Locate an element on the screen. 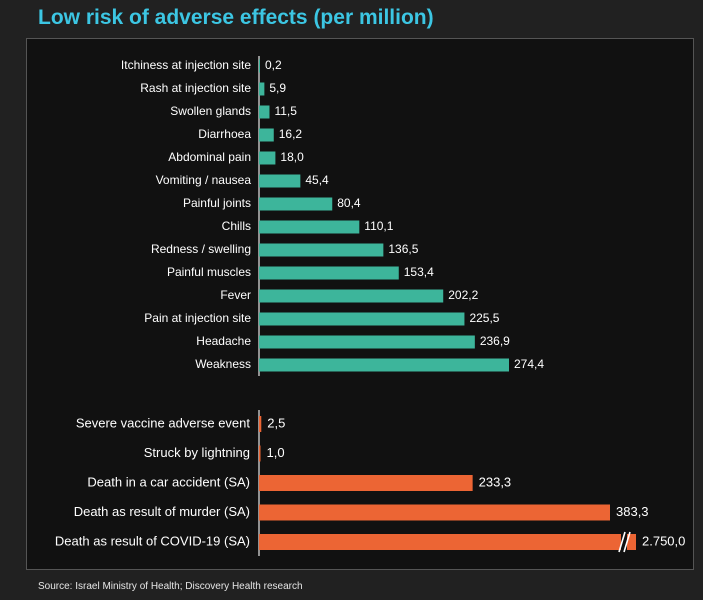 The image size is (715, 600). axis-break-gap is located at coordinates (624, 542).